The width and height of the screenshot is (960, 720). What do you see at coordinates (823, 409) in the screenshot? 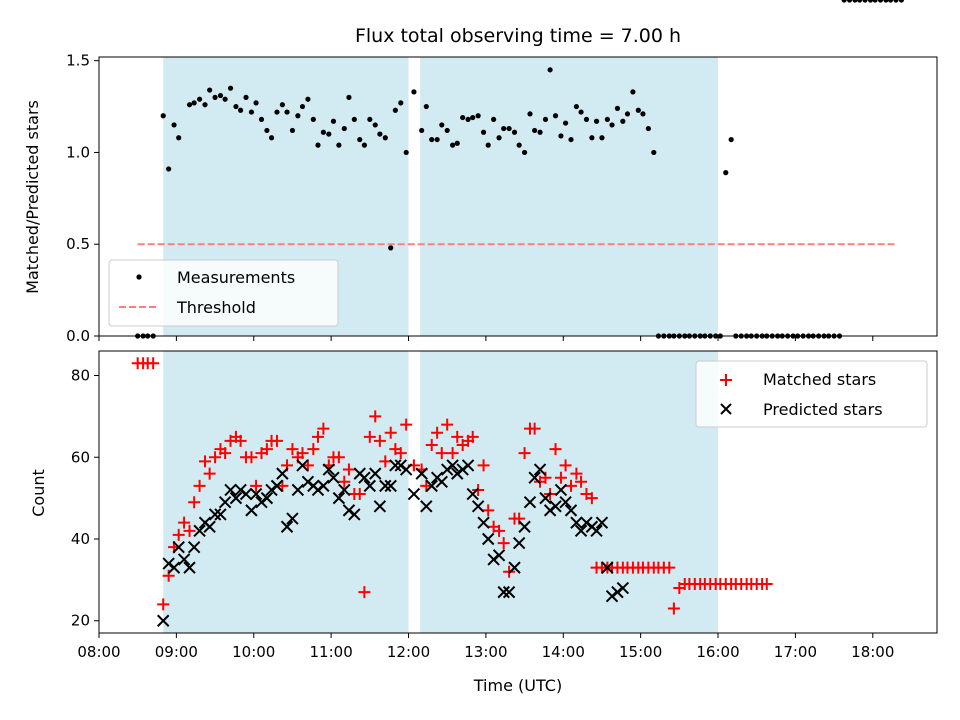
I see `legend-predicted-stars: Predicted stars` at bounding box center [823, 409].